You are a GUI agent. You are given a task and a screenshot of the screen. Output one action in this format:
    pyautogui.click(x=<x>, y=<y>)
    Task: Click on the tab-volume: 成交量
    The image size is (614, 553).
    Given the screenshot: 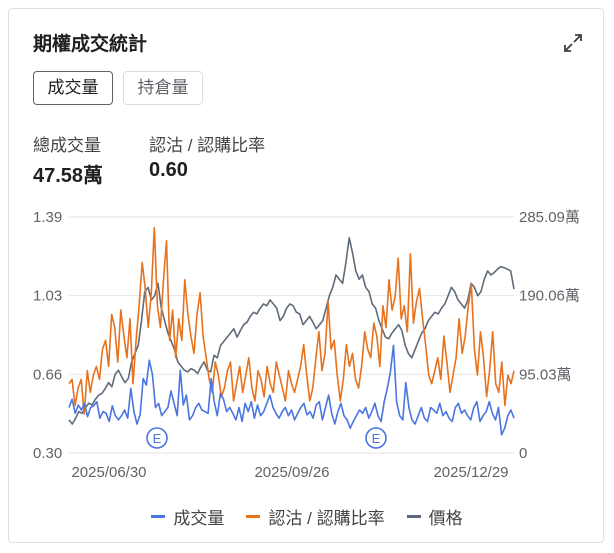 What is the action you would take?
    pyautogui.click(x=73, y=88)
    